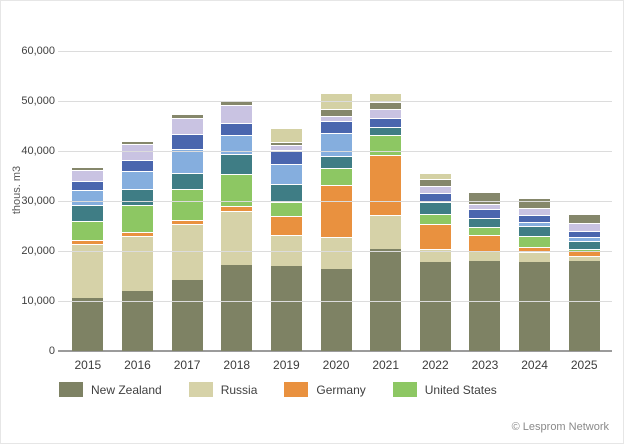  What do you see at coordinates (187, 181) in the screenshot?
I see `segment-unlabeled-teal-2017` at bounding box center [187, 181].